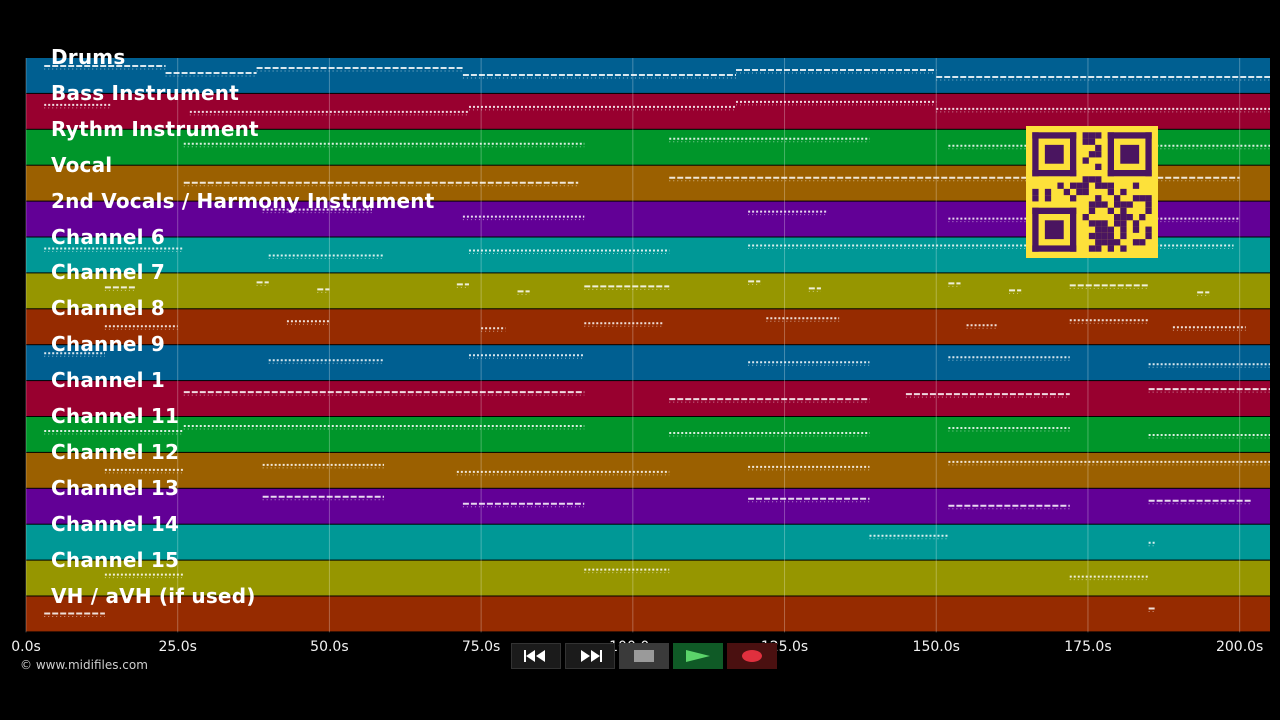  Describe the element at coordinates (108, 272) in the screenshot. I see `track-label: Channel 7` at that location.